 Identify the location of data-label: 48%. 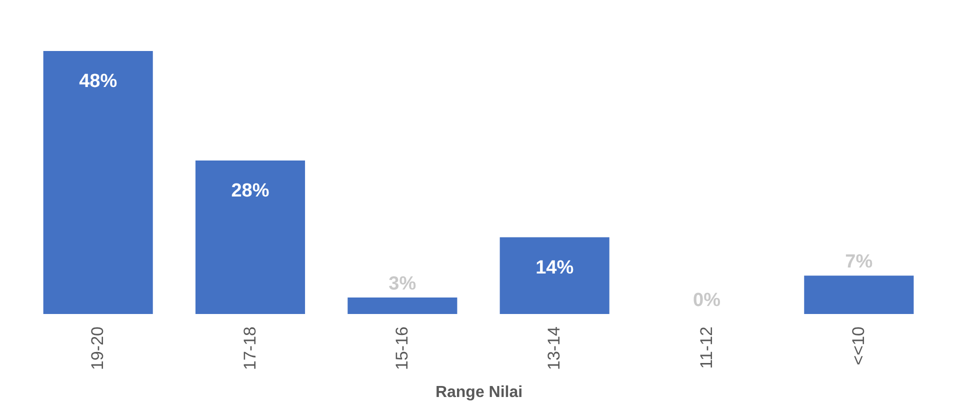
(98, 81).